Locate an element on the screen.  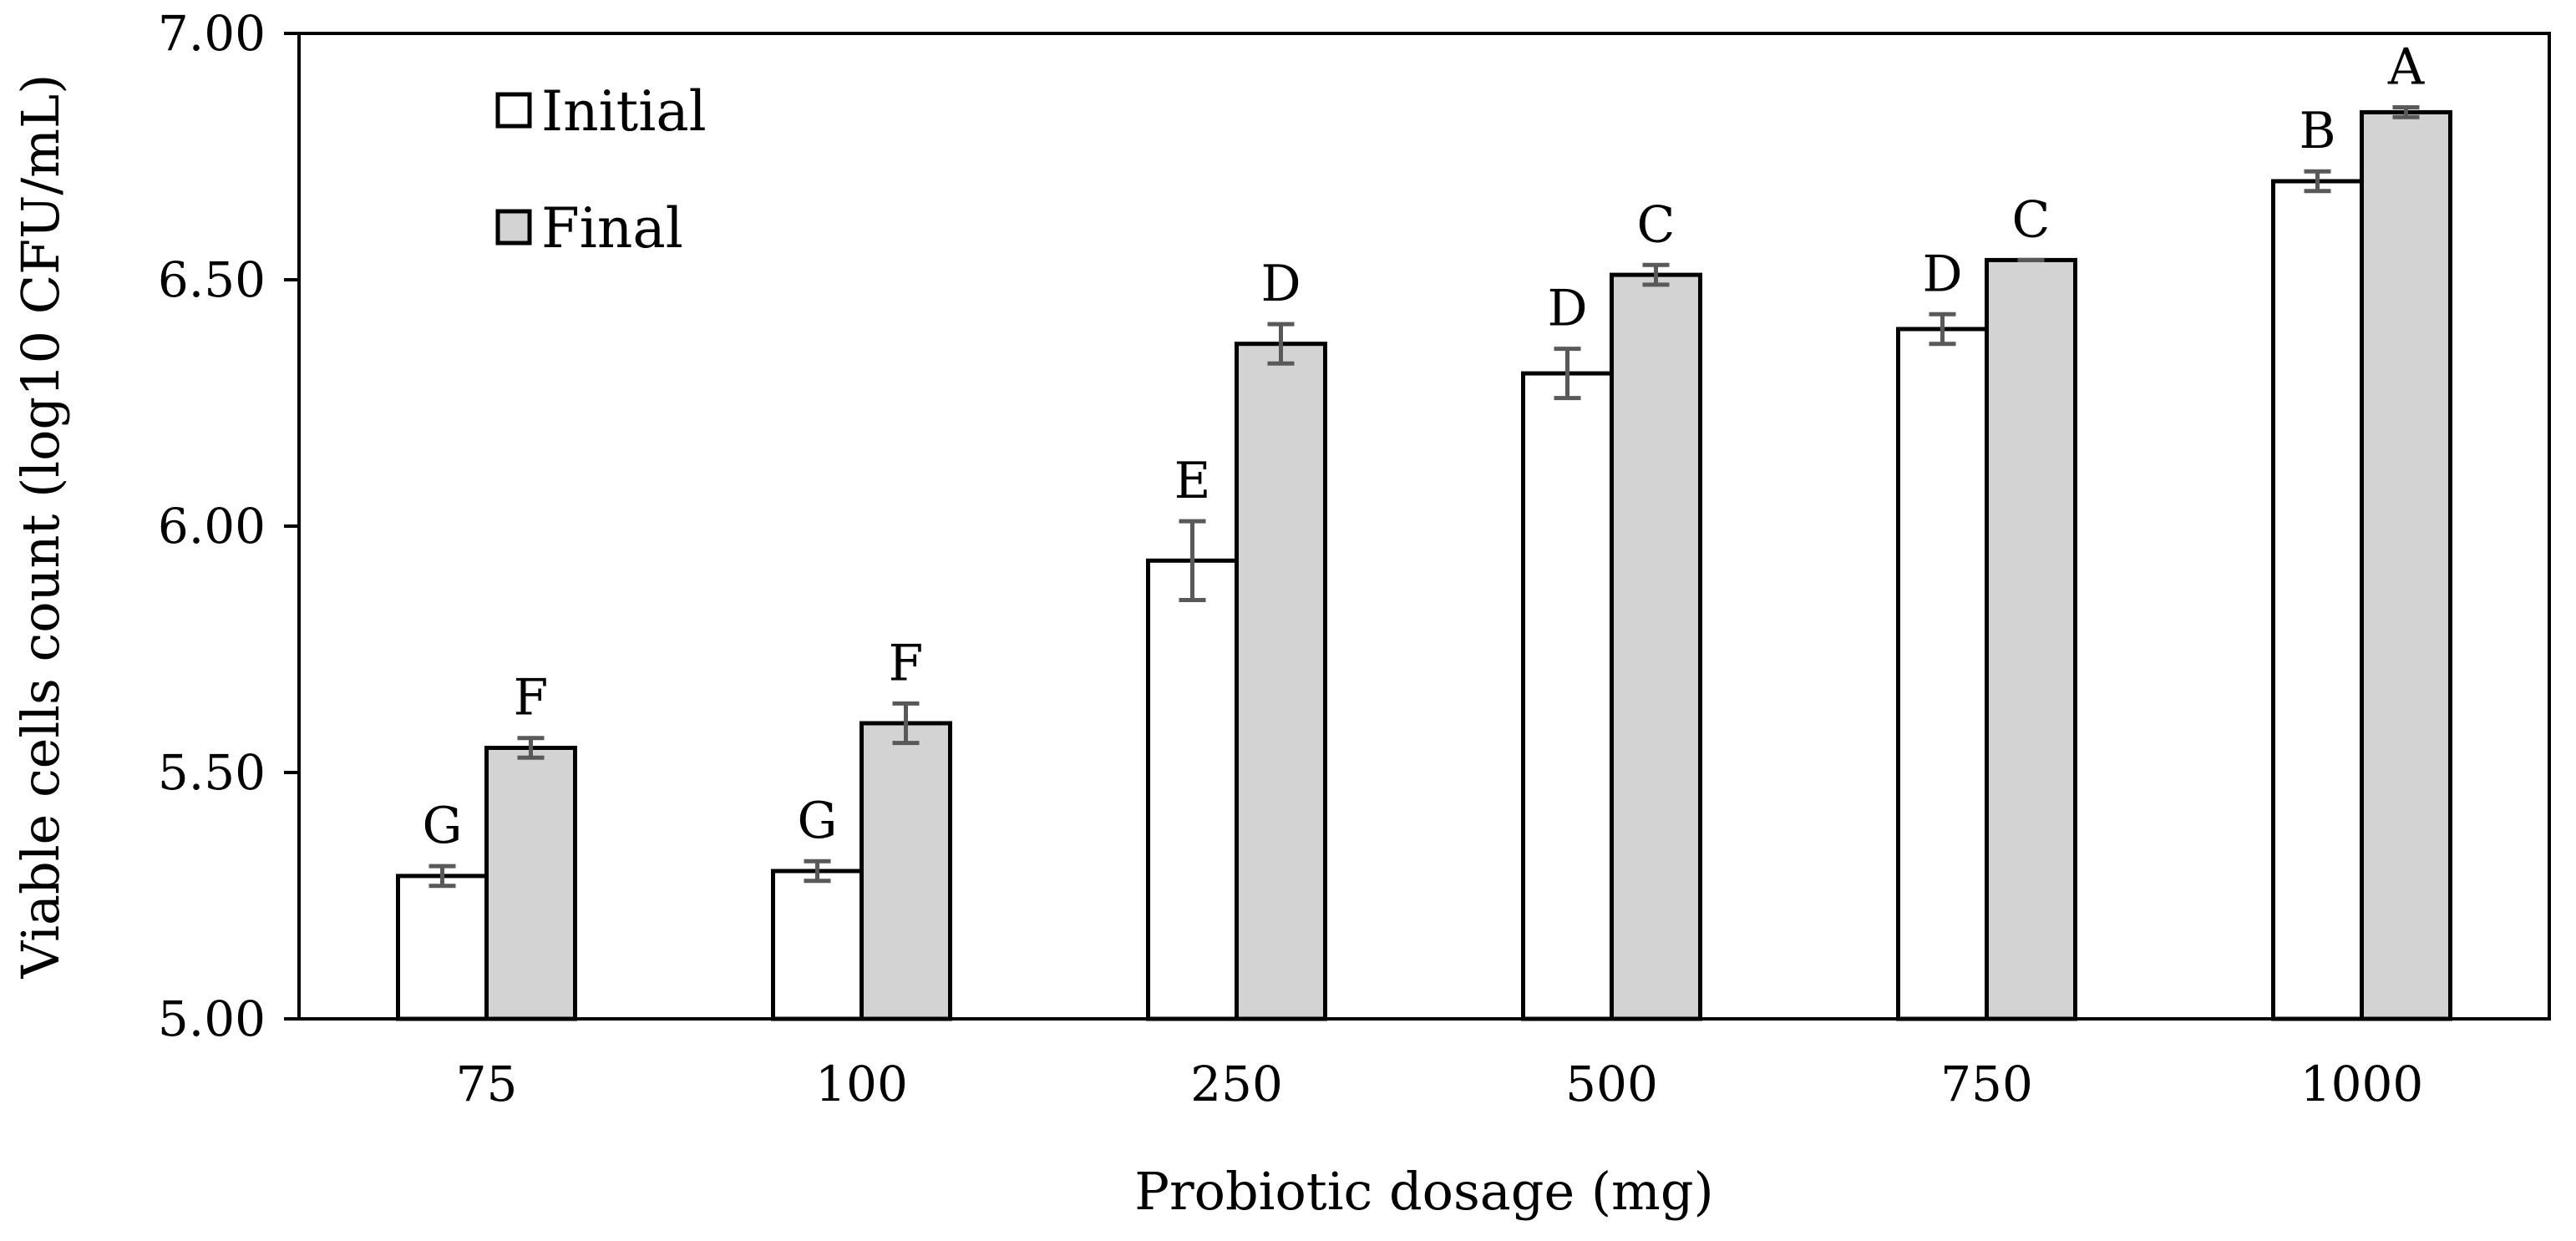
x-axis-title: Probiotic dosage (mg) is located at coordinates (1423, 1191).